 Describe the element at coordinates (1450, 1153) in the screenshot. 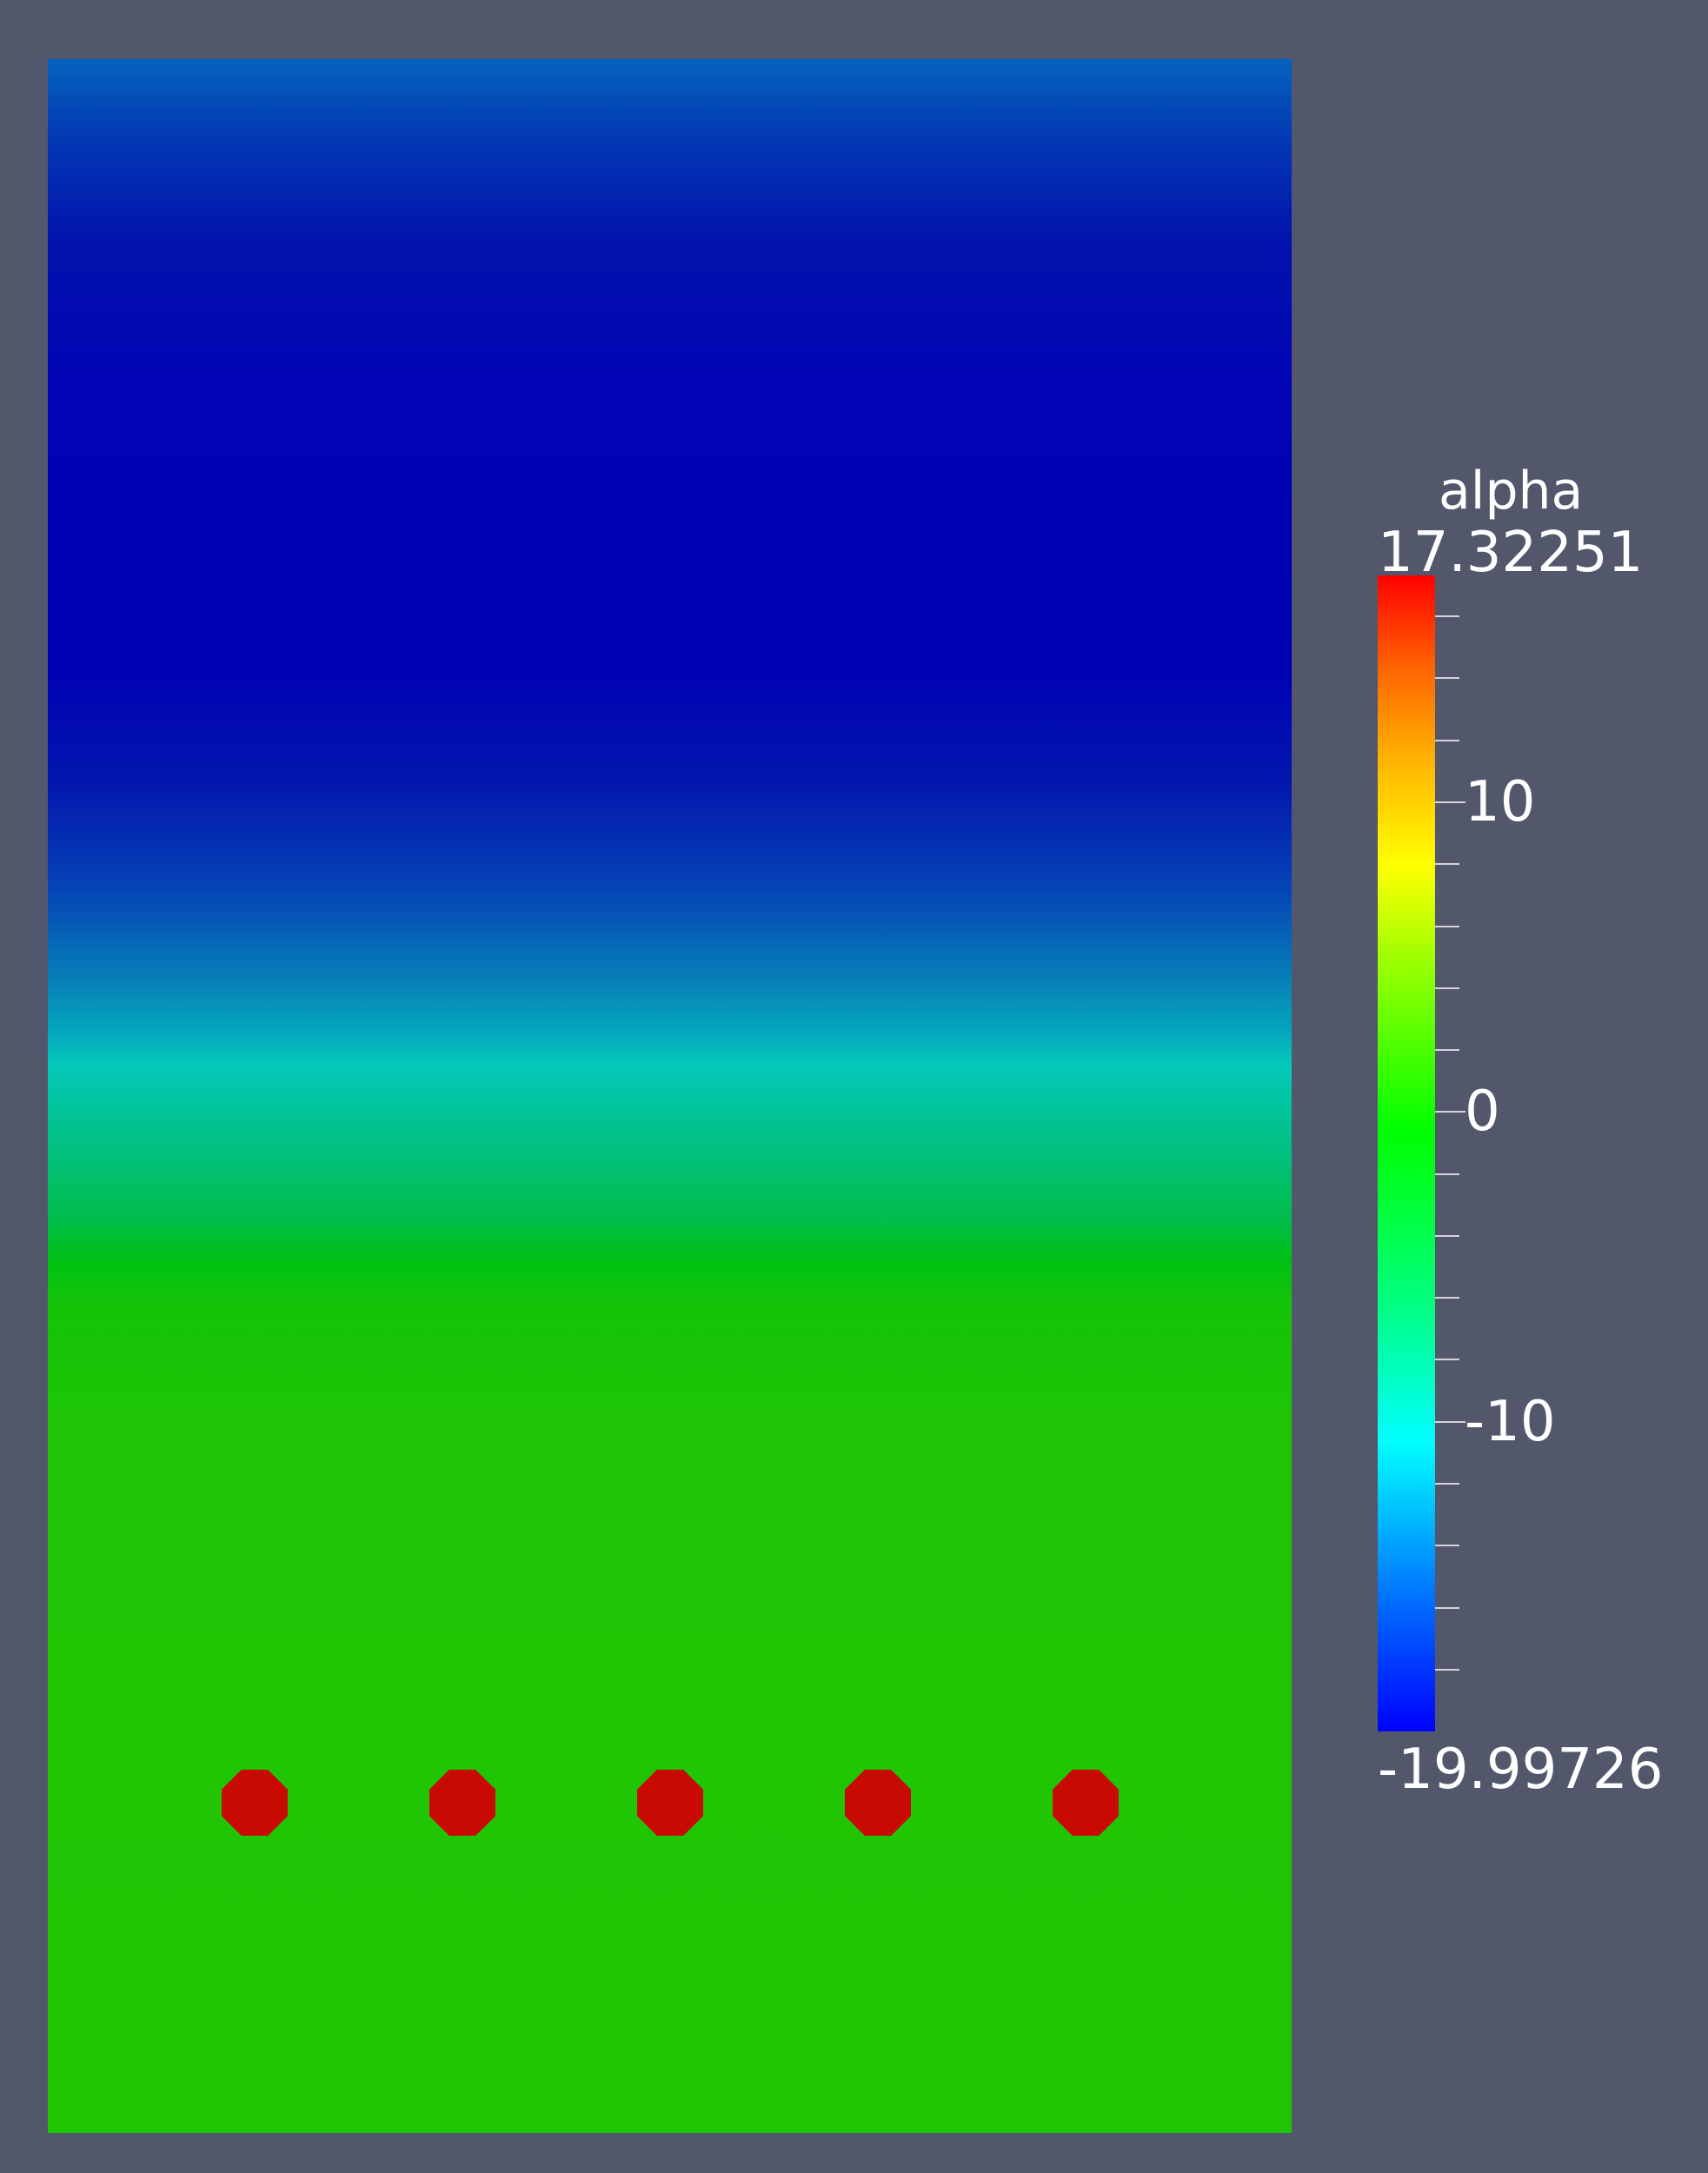

I see `legend-ticks` at that location.